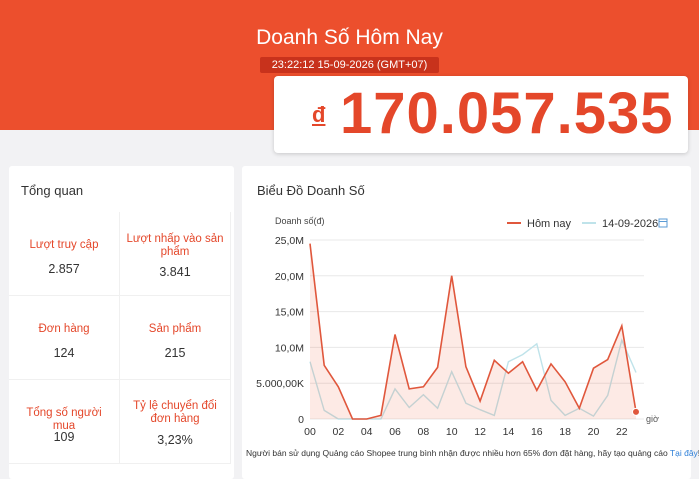  What do you see at coordinates (319, 114) in the screenshot?
I see `currency-symbol: đ` at bounding box center [319, 114].